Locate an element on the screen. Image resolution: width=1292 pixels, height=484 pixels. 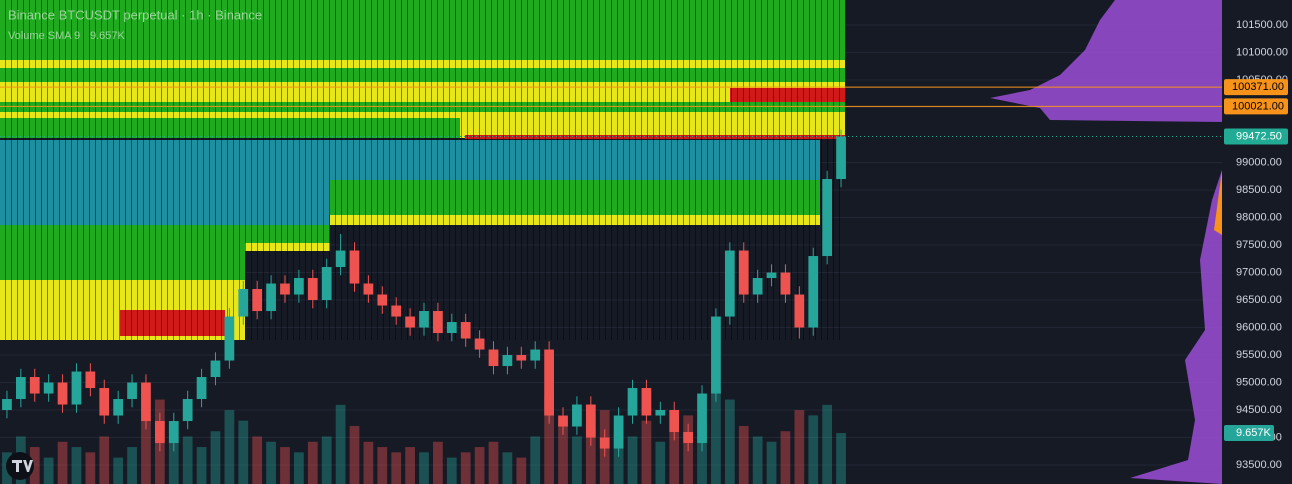
volume-tag-label: 9.657K is located at coordinates (1254, 433).